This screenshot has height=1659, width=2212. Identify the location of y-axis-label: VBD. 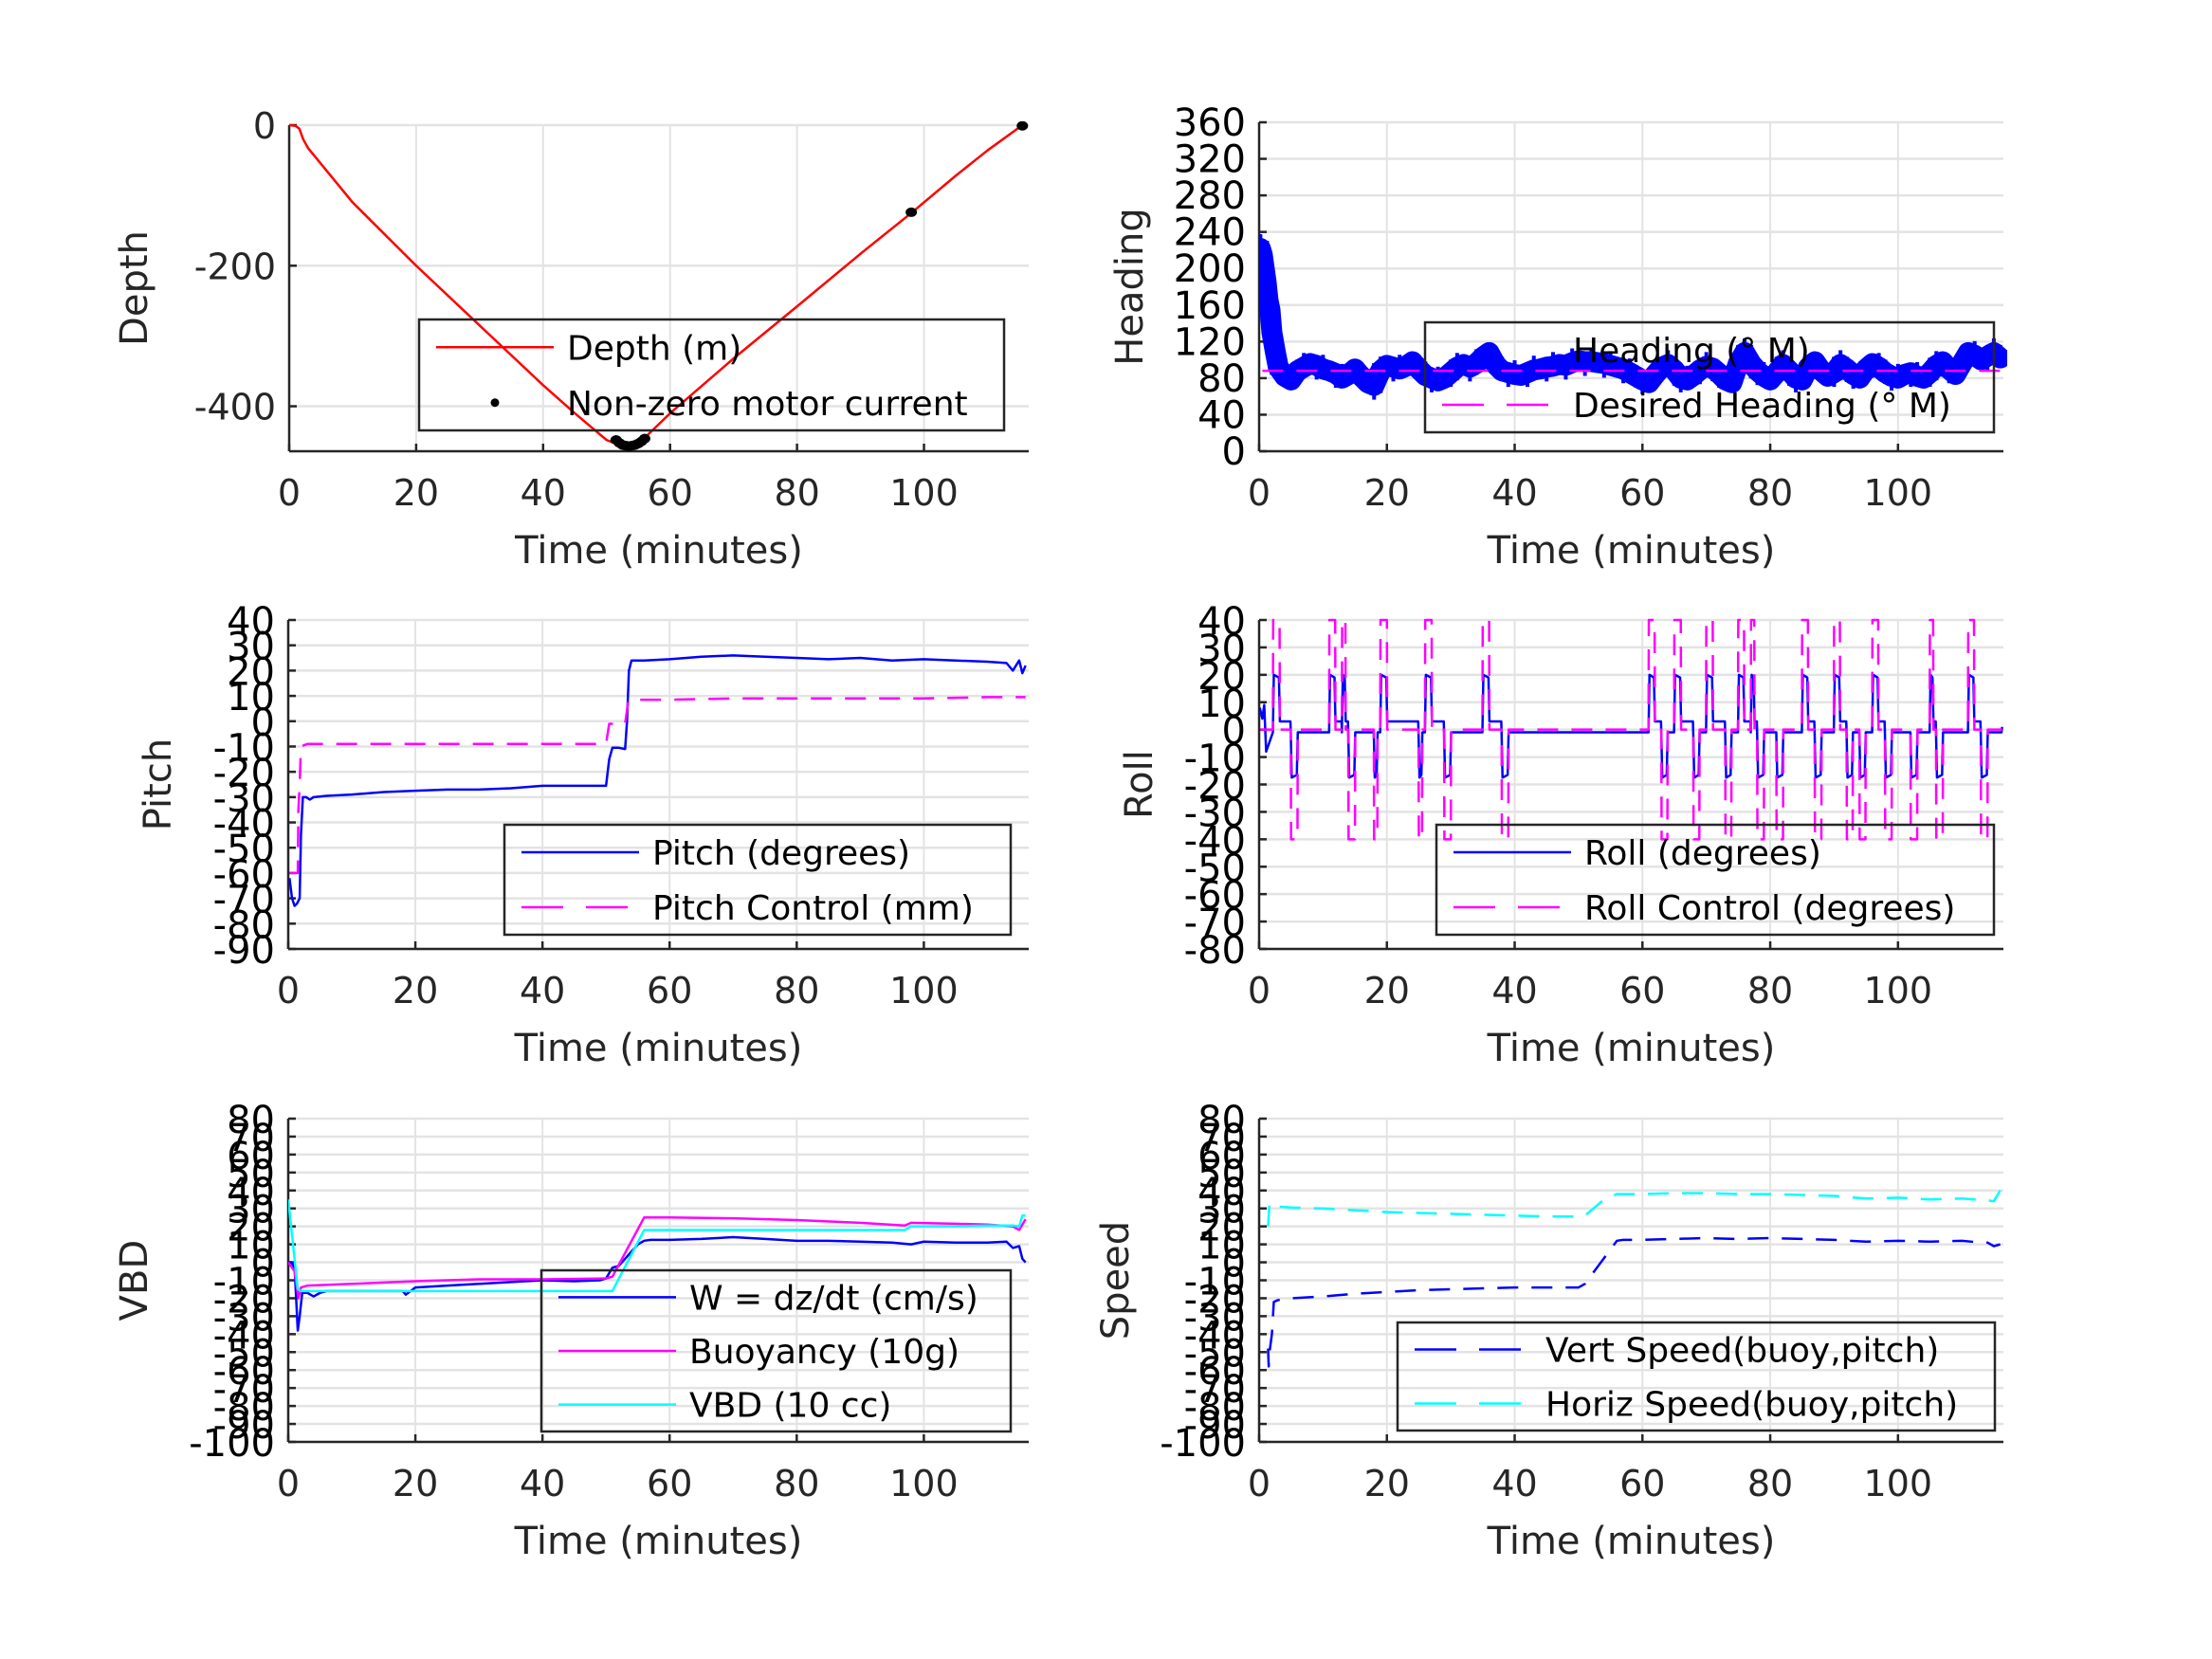
(134, 1281).